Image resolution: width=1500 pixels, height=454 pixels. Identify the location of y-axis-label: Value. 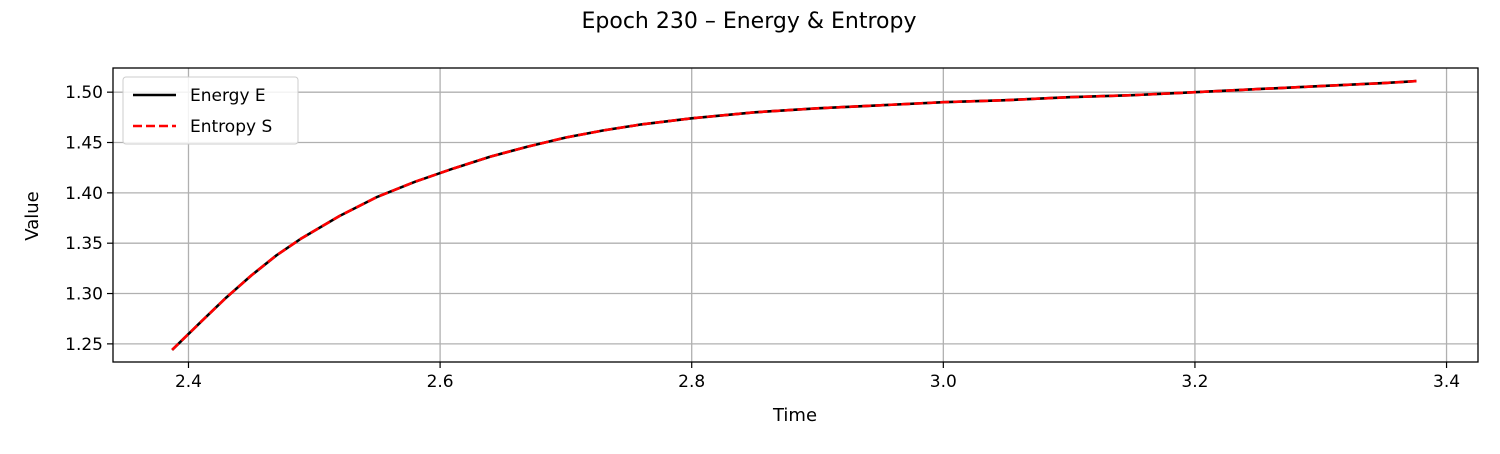
(32, 215).